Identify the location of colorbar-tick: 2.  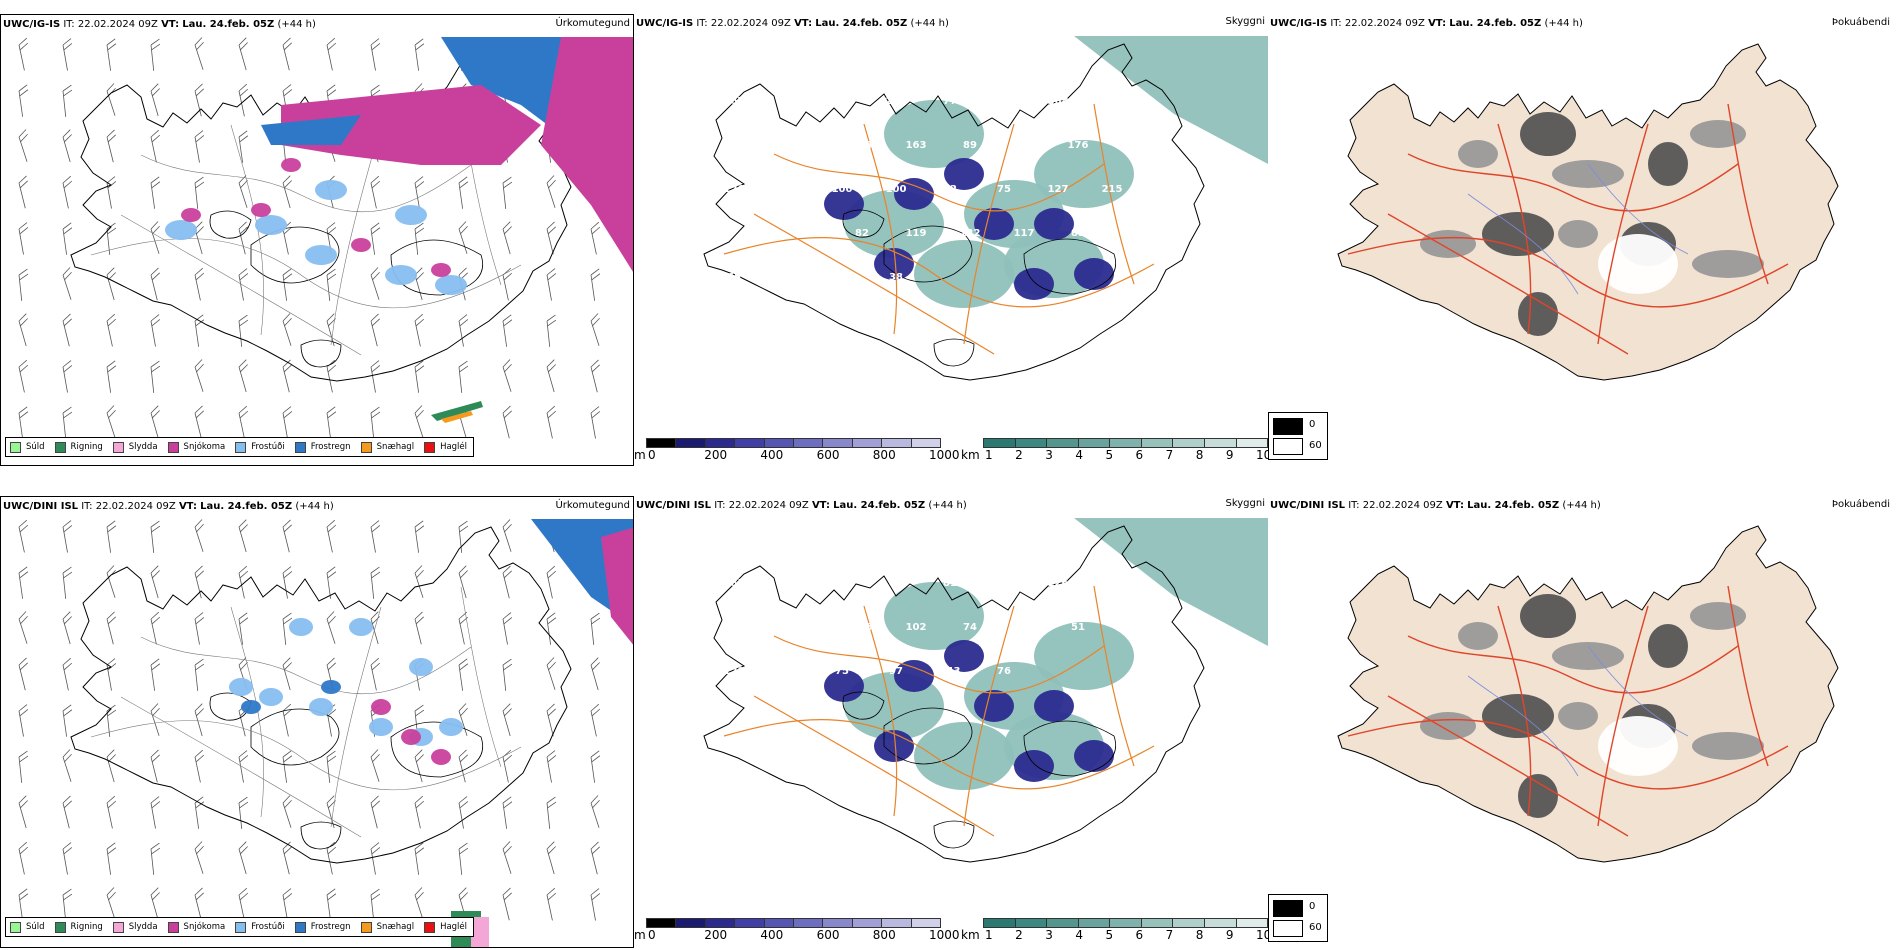
(1019, 935).